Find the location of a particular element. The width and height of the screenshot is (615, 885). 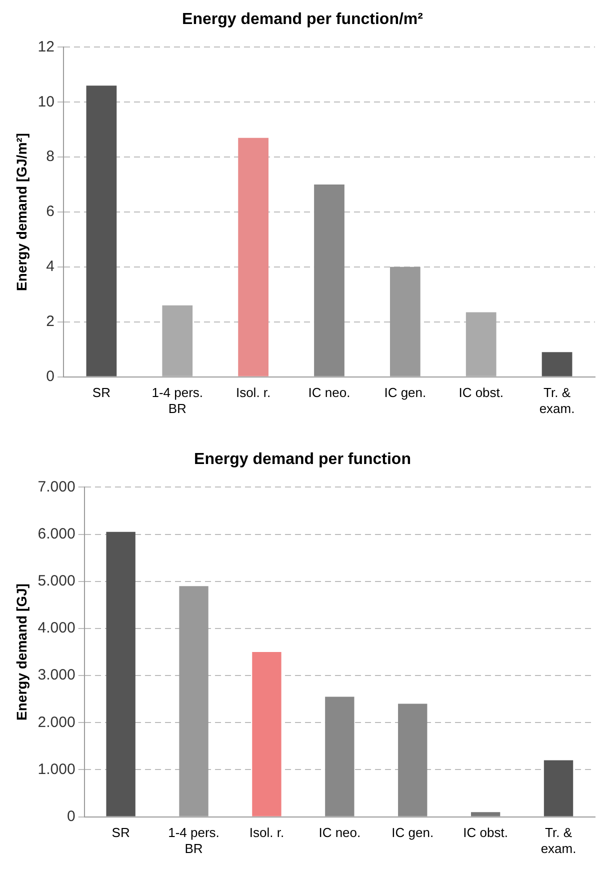

y-tick-label: 6 is located at coordinates (50, 211).